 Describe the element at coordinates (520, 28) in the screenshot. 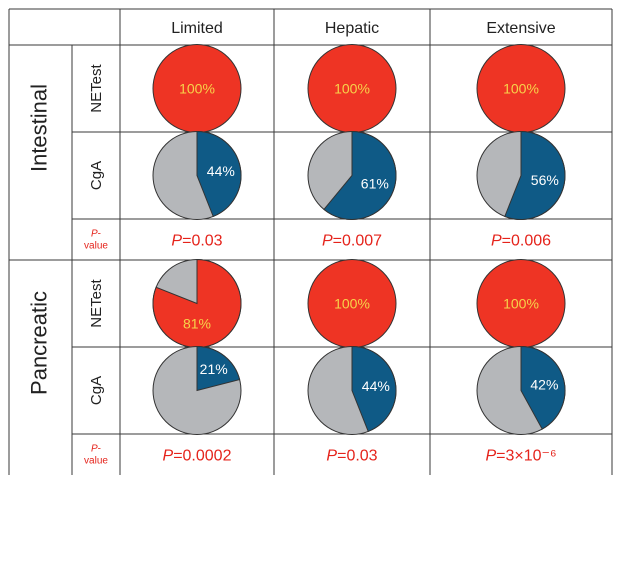

I see `column-header-extensive: Extensive` at that location.